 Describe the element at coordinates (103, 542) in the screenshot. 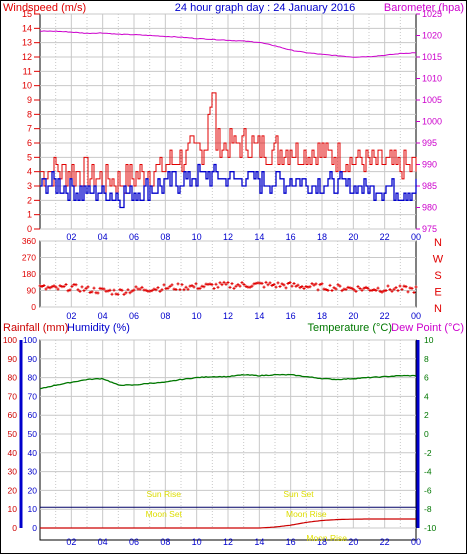

I see `x-tick-label: 04` at that location.